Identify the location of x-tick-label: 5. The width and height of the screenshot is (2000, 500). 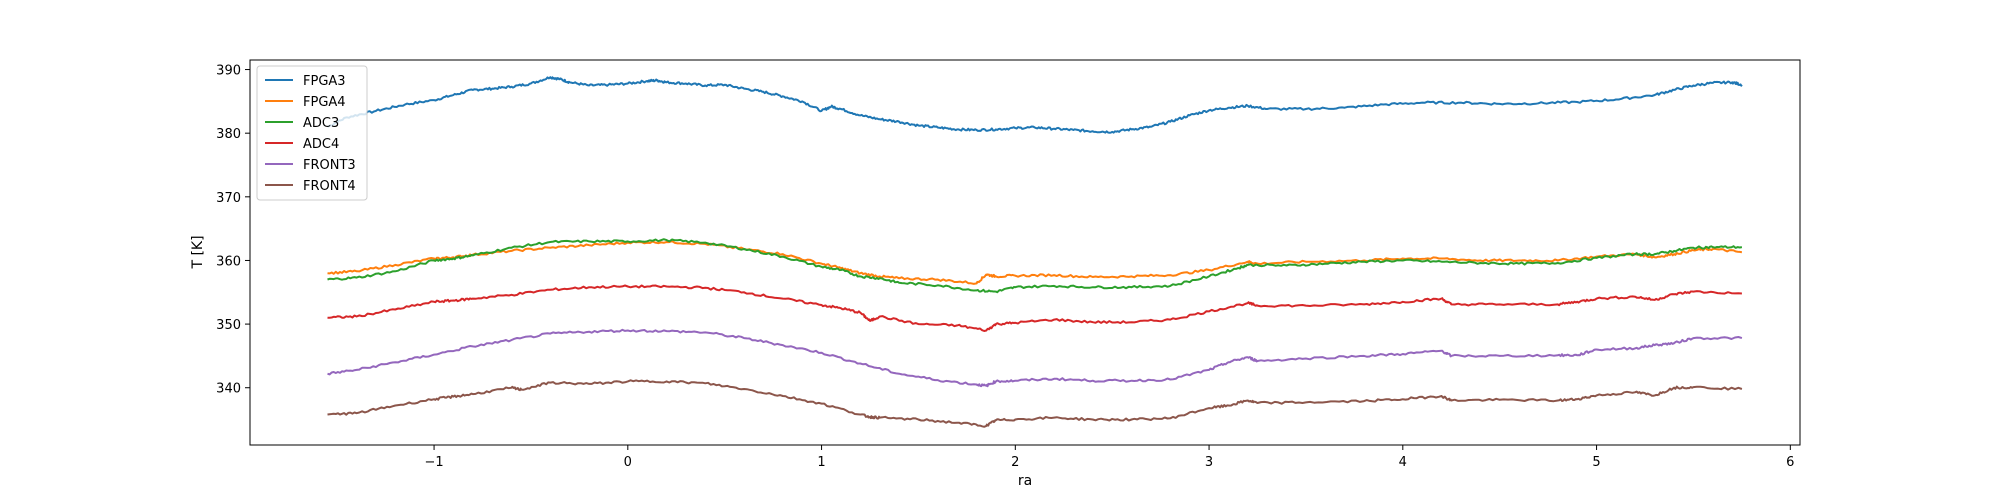
(1596, 462).